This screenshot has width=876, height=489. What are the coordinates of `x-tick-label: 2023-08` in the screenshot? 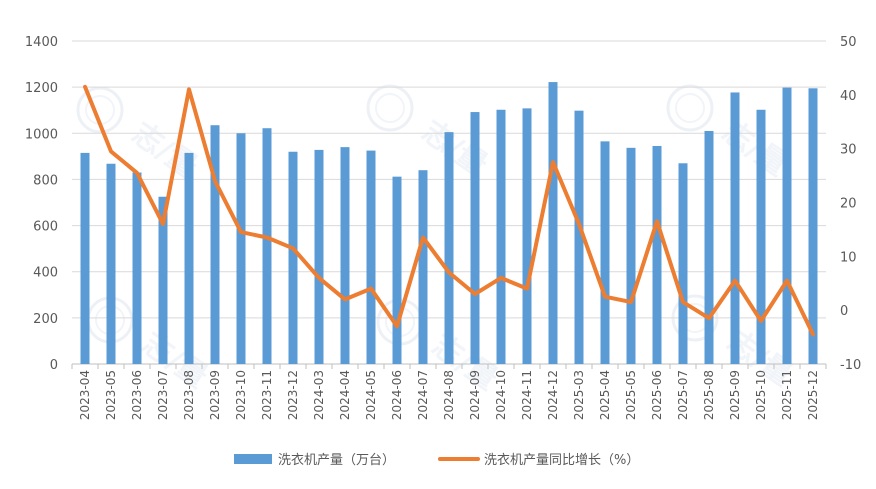 It's located at (189, 395).